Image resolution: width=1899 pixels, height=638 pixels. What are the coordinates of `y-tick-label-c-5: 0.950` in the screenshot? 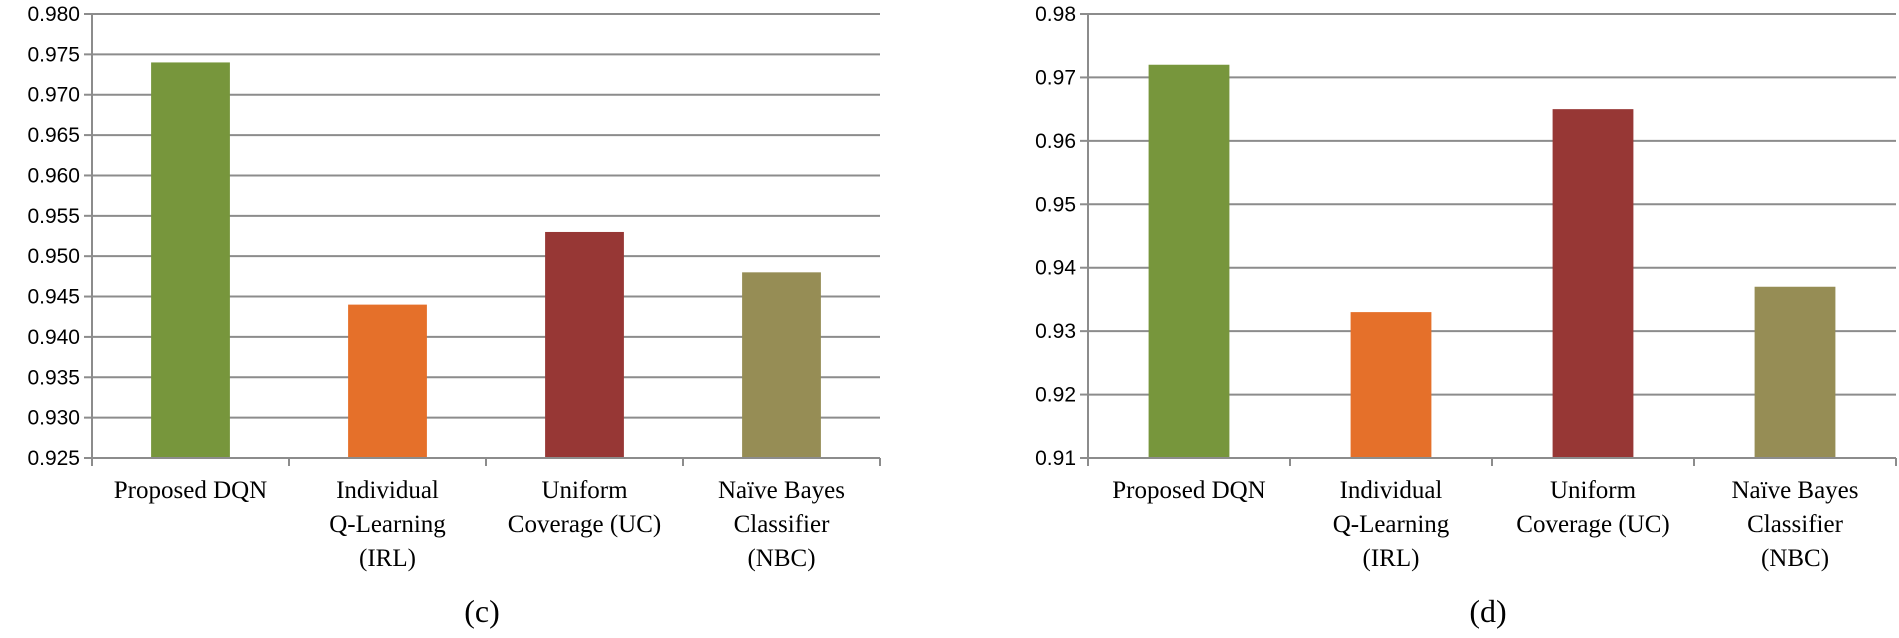 It's located at (53, 256).